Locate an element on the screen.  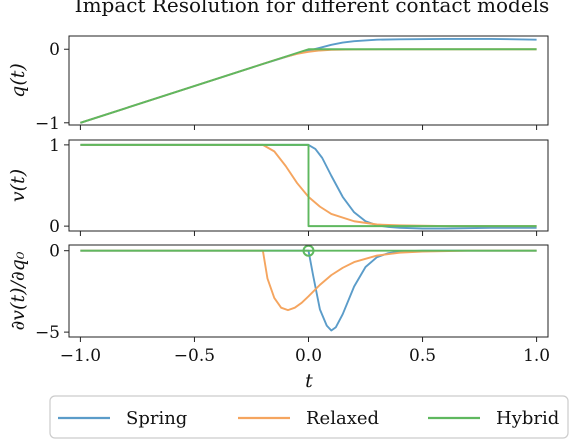
y-axis-label: ∂v(t)/∂q₀ is located at coordinates (18, 290).